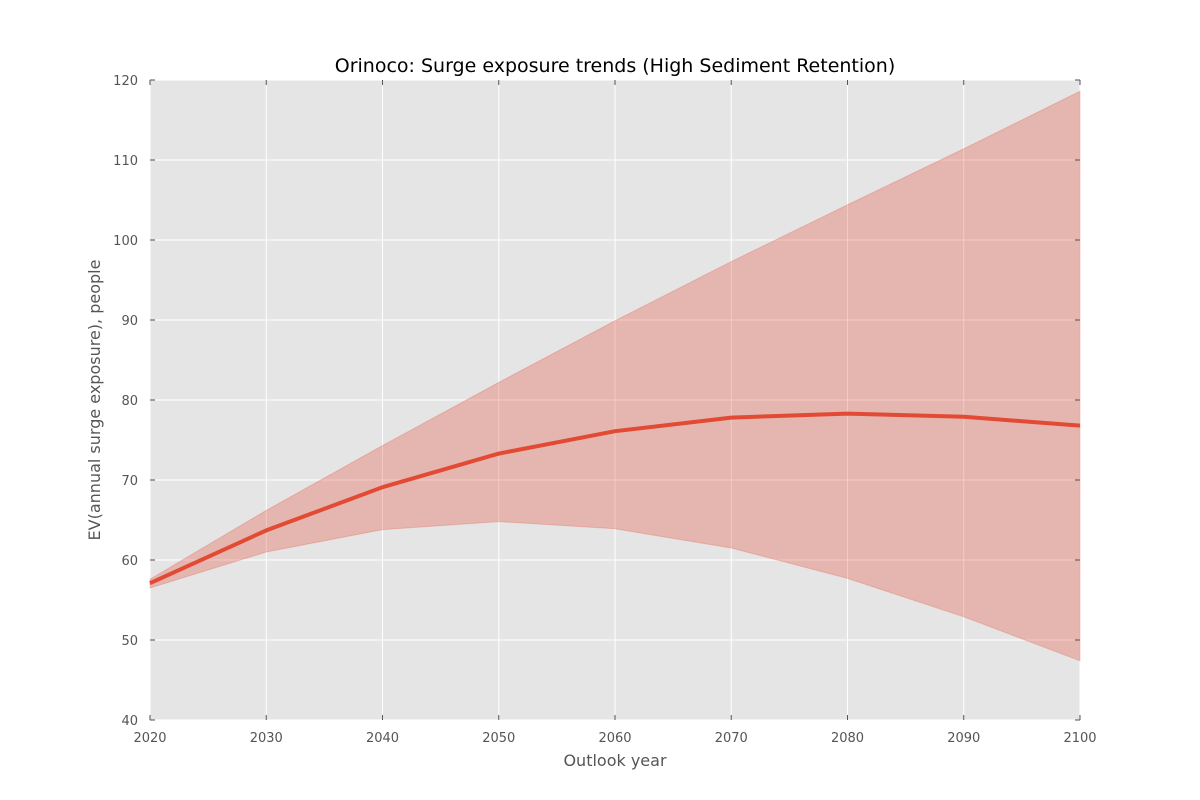  What do you see at coordinates (94, 400) in the screenshot?
I see `y-axis-label: EV(annual surge exposure), people` at bounding box center [94, 400].